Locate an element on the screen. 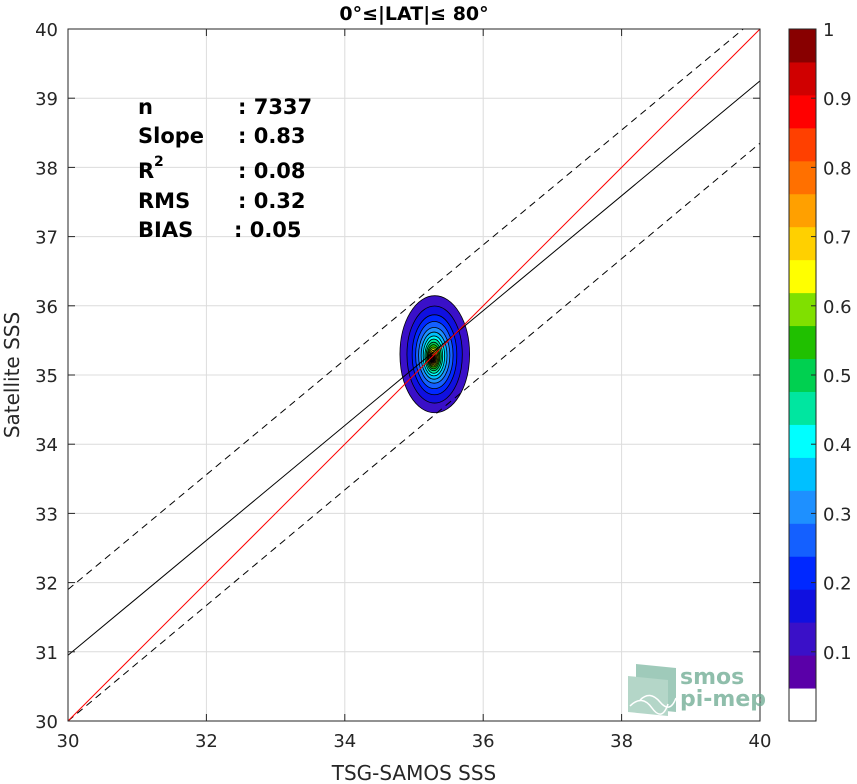 The width and height of the screenshot is (857, 784). colorbar-label-0: 0.1 is located at coordinates (837, 653).